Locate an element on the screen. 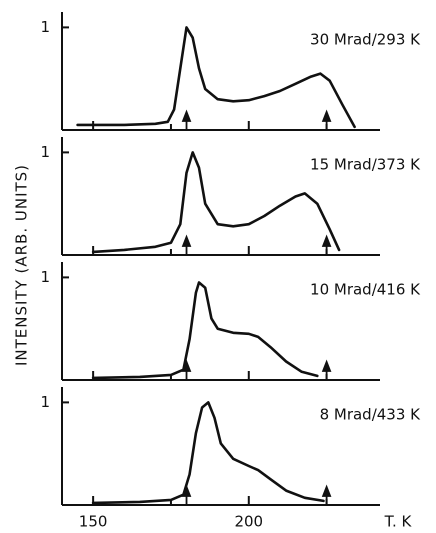 This screenshot has height=533, width=436. y-axis-label: INTENSITY (ARB. UNITS) is located at coordinates (22, 265).